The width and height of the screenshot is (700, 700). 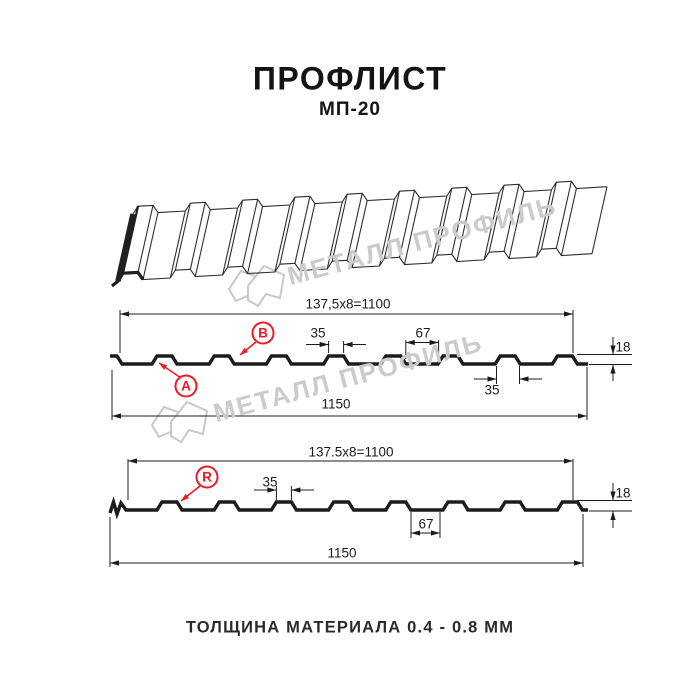 What do you see at coordinates (348, 304) in the screenshot?
I see `upper-coverage-dim-label: 137,5x8=1100` at bounding box center [348, 304].